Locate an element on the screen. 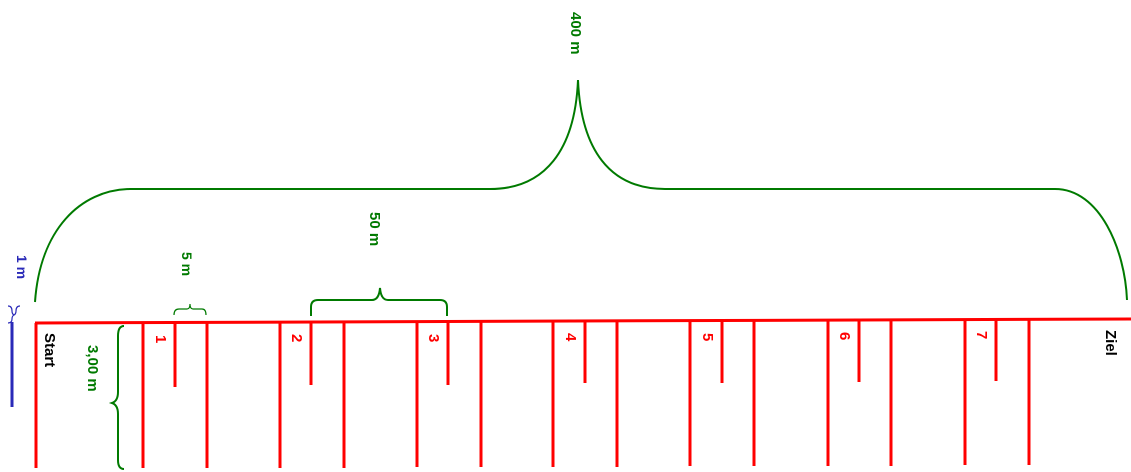 The image size is (1131, 472). finish-label: Ziel is located at coordinates (1110, 343).